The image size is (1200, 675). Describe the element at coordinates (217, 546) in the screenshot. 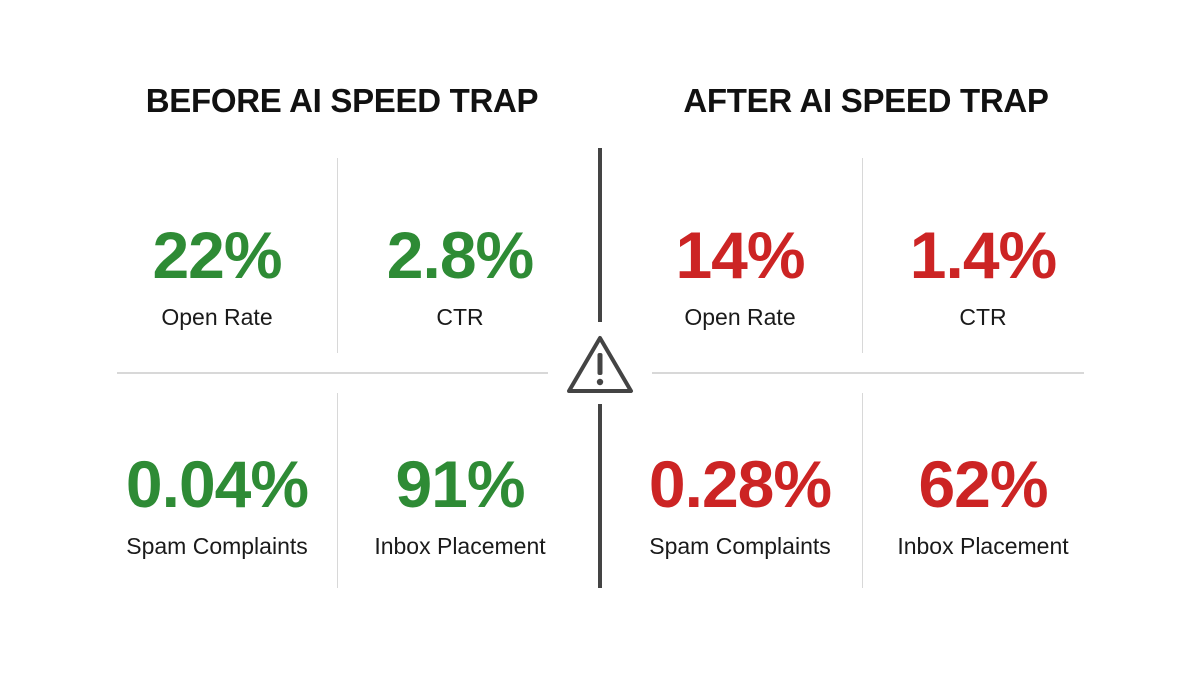

I see `before-spam-complaints-label: Spam Complaints` at that location.